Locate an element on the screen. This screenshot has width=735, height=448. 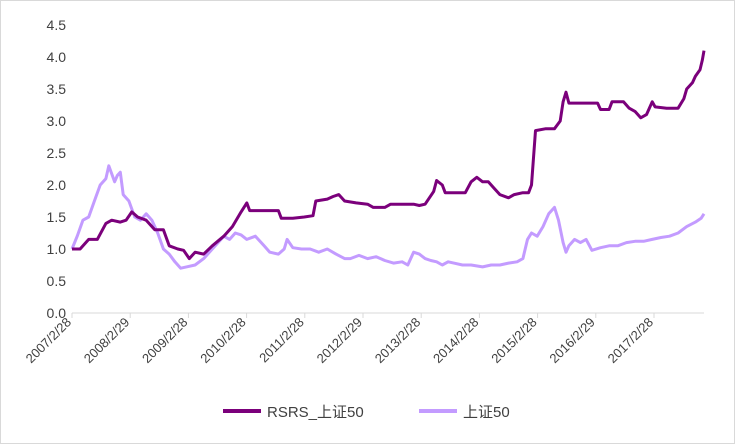
y-tick-label: 1.0 is located at coordinates (57, 249).